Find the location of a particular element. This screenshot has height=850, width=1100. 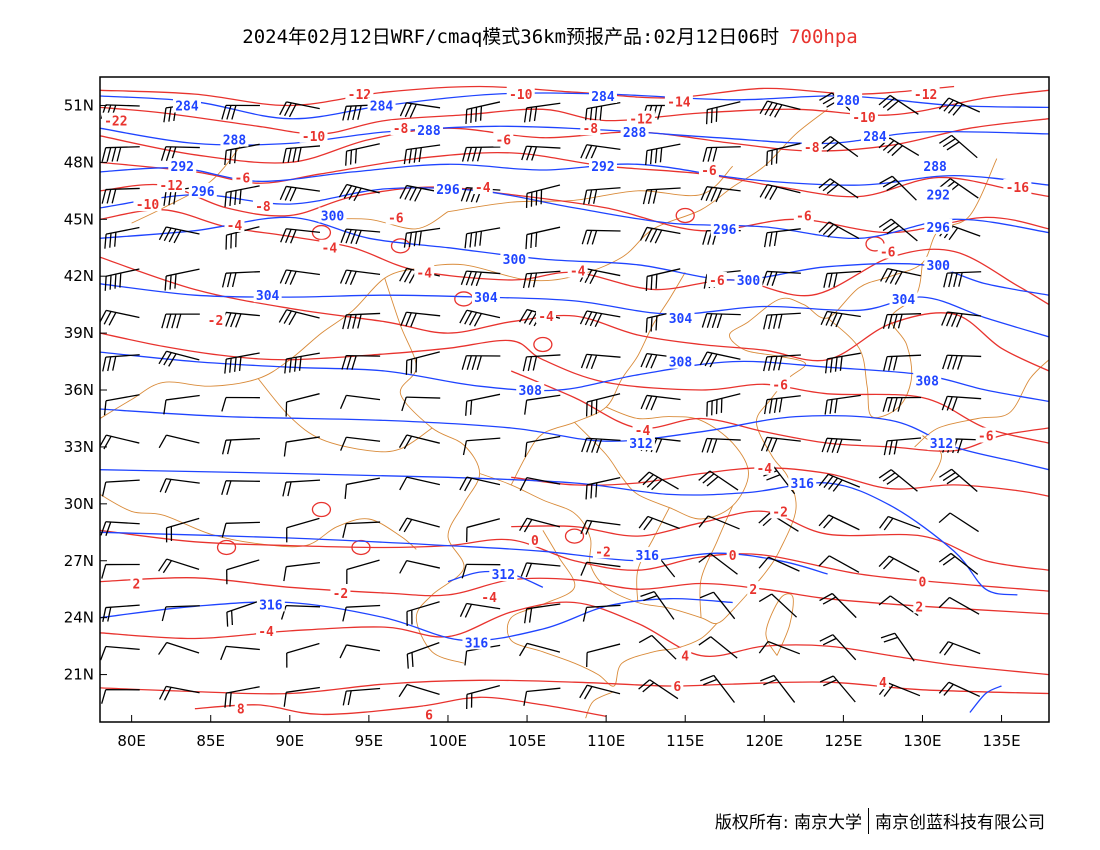

y-tick-label: 42N is located at coordinates (79, 276).